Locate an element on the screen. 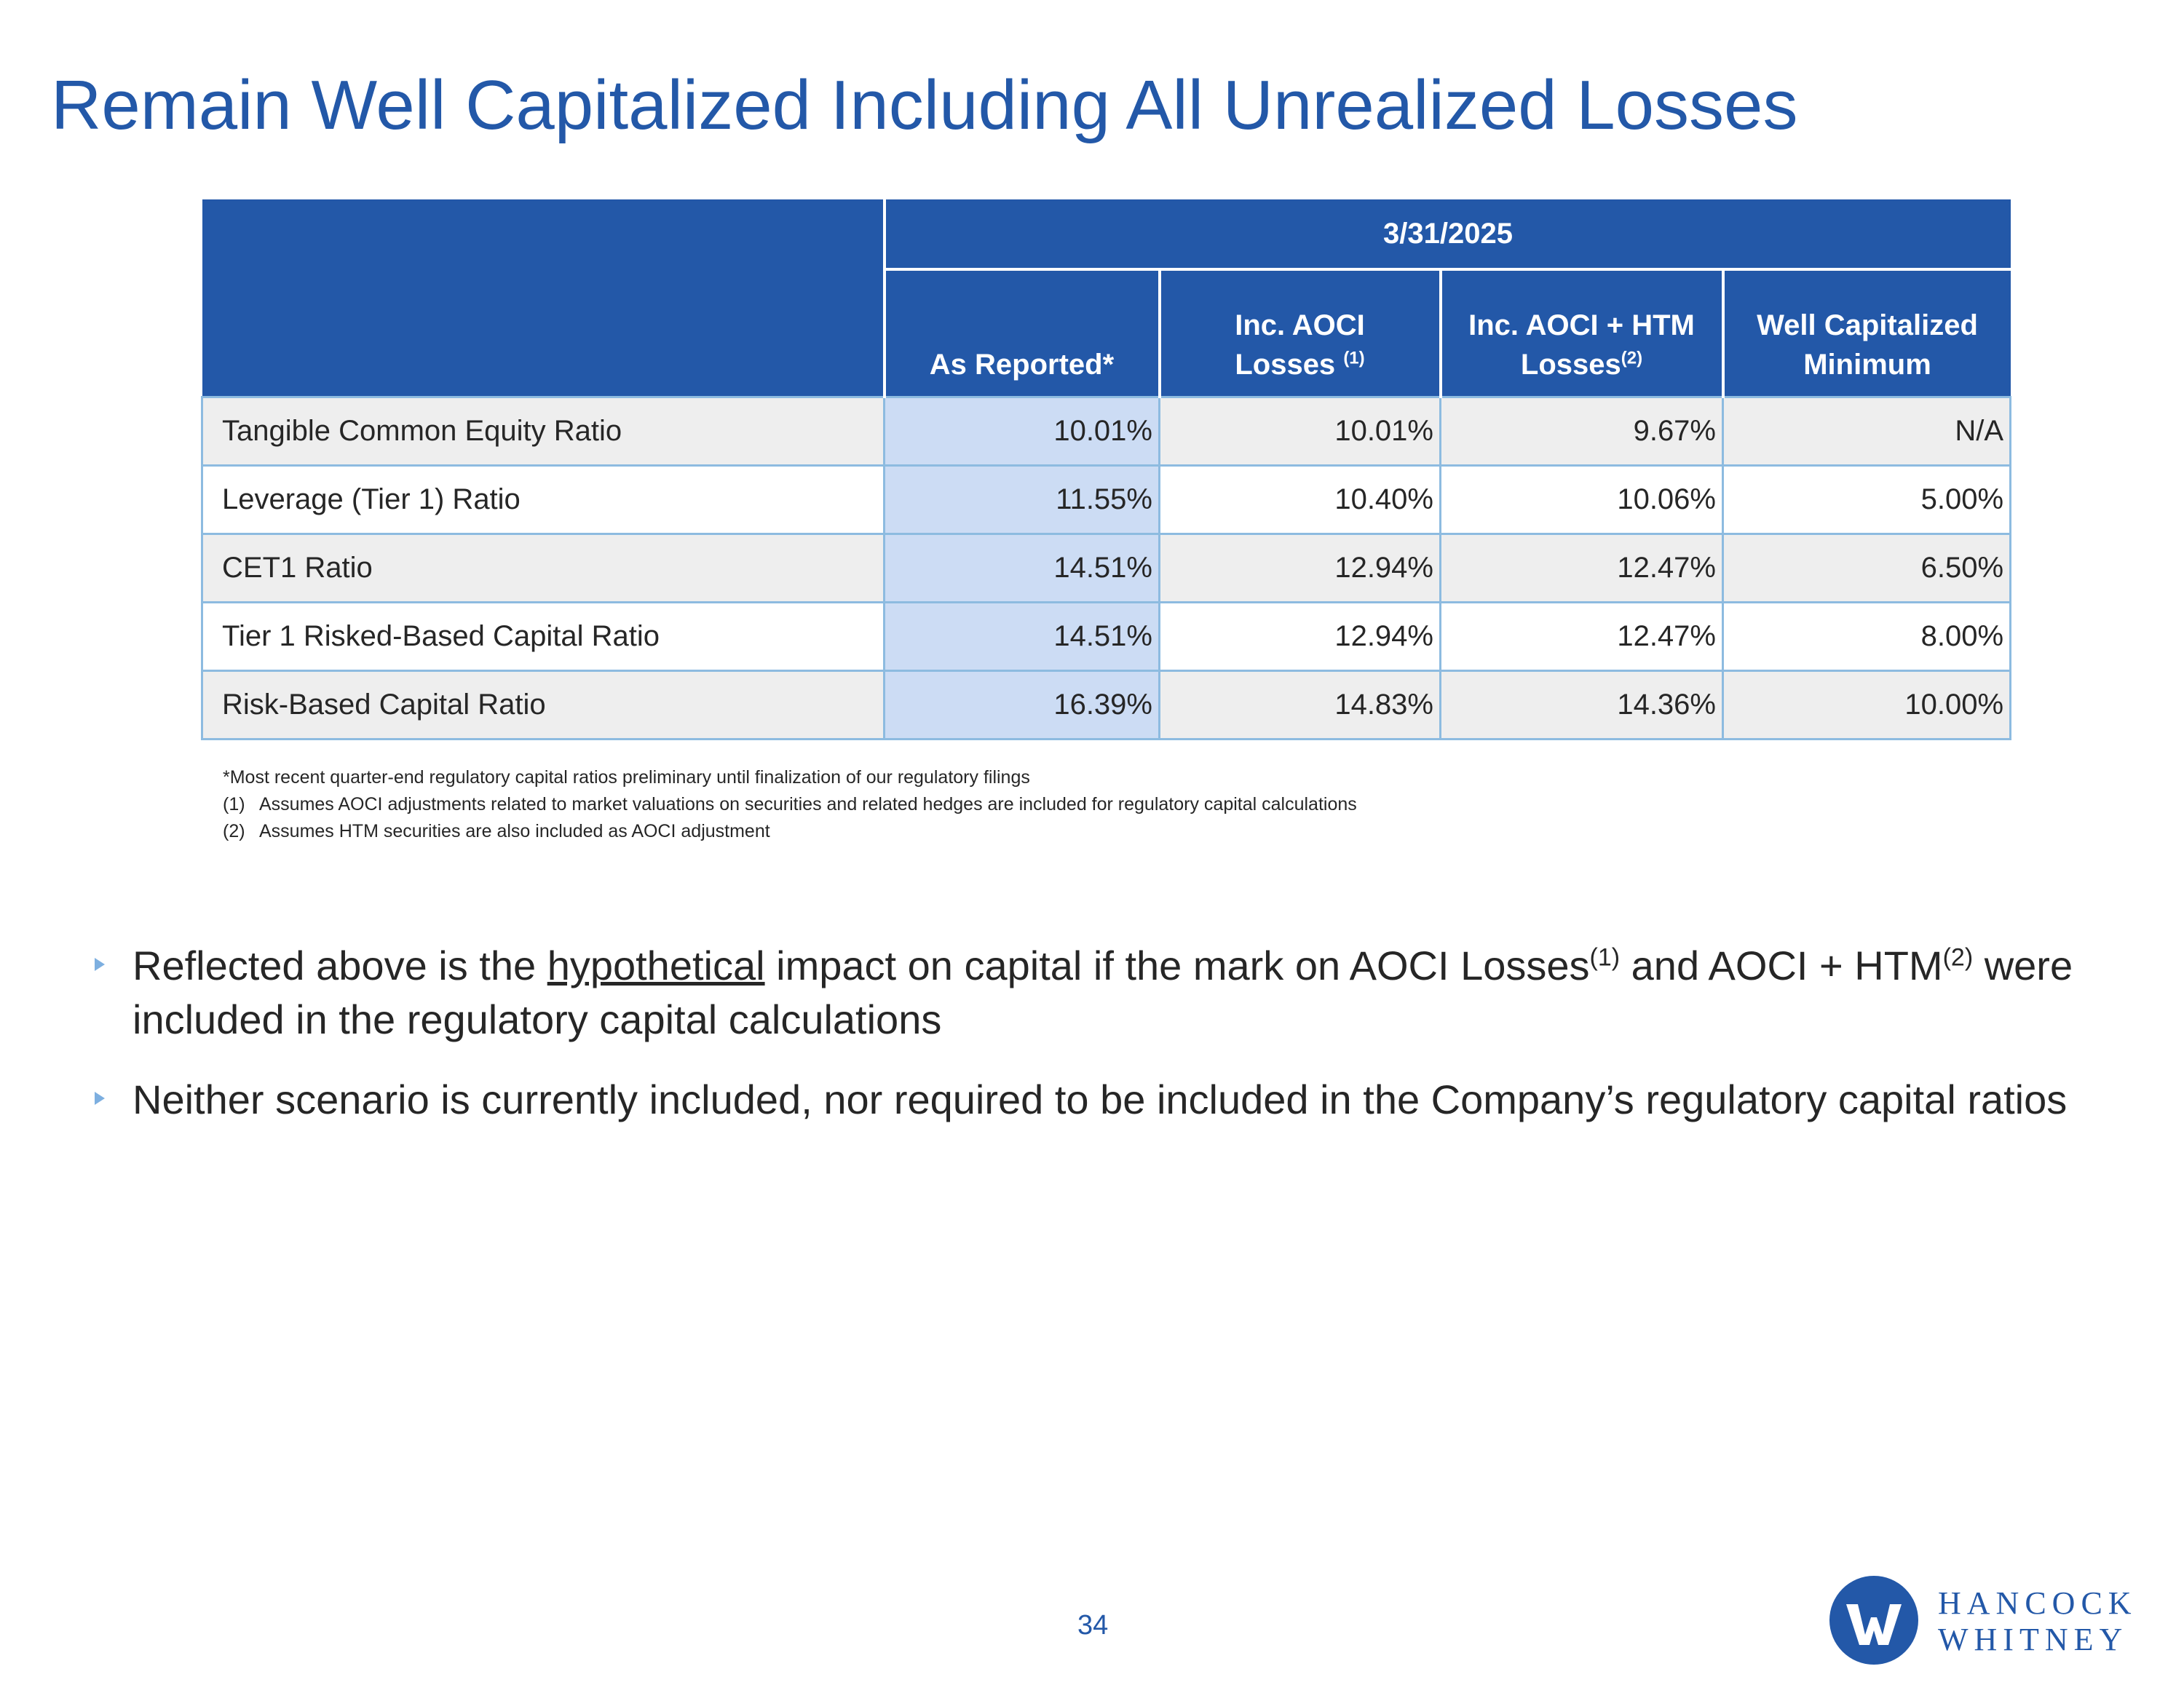 The image size is (2184, 1685). hancock-whitney-logo-icon is located at coordinates (1873, 1620).